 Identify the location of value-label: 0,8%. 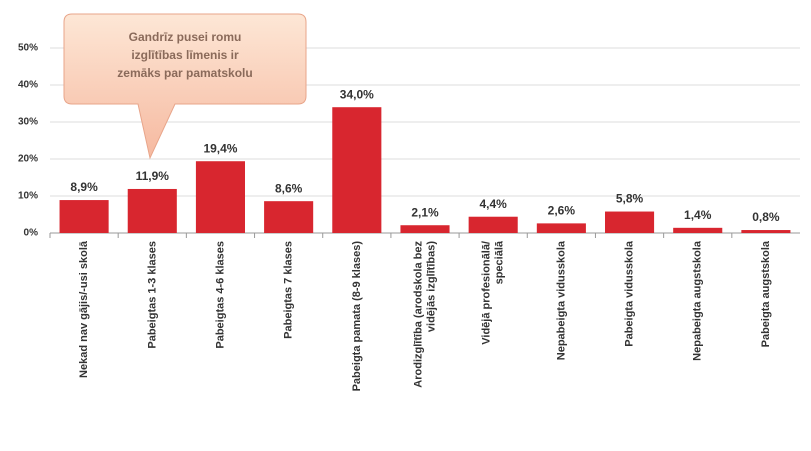
(766, 217).